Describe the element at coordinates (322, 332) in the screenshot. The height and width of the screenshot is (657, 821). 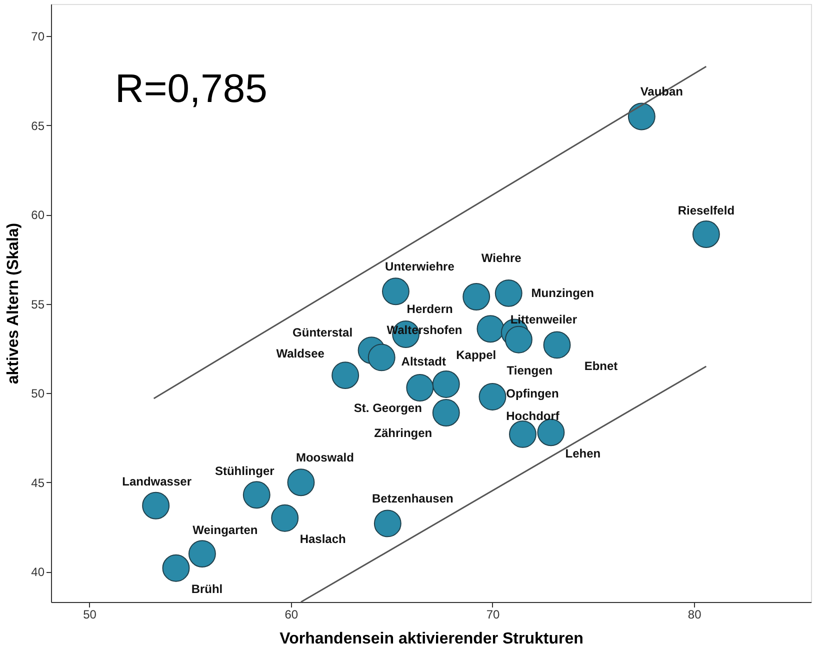
I see `annotation: Günterstal` at that location.